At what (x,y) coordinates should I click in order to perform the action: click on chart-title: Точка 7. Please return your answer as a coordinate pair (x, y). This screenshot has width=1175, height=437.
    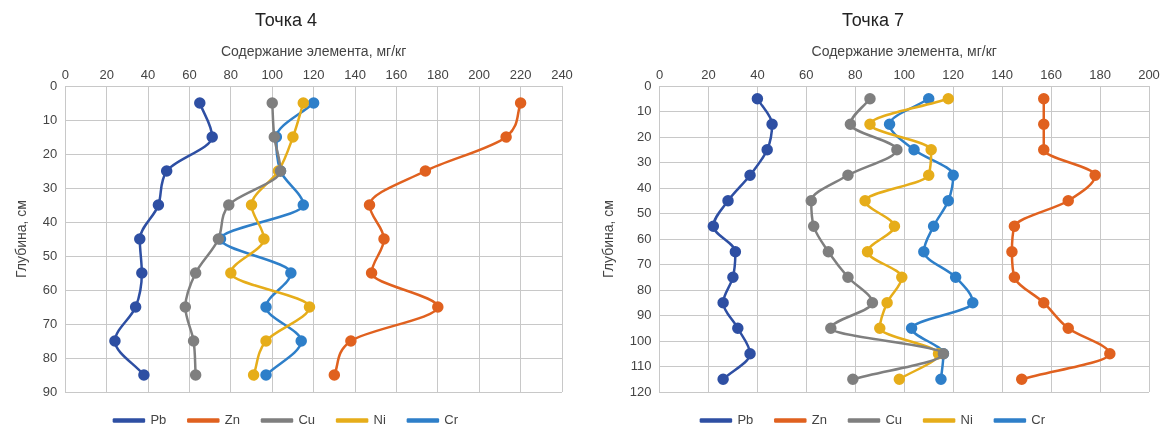
    Looking at the image, I should click on (873, 19).